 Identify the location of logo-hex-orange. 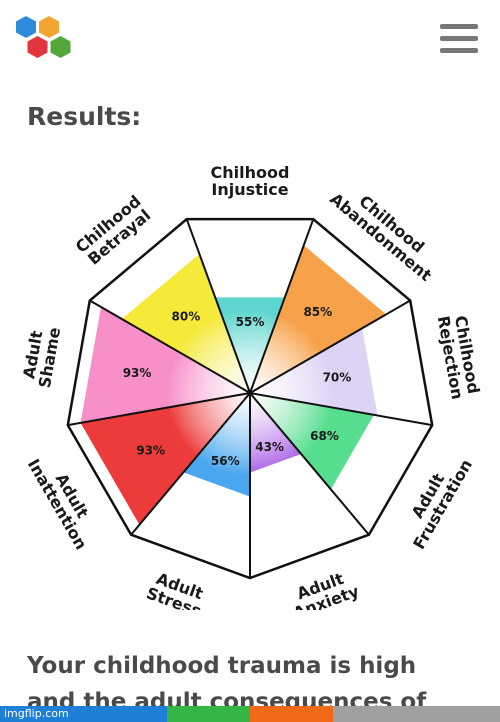
(49, 27).